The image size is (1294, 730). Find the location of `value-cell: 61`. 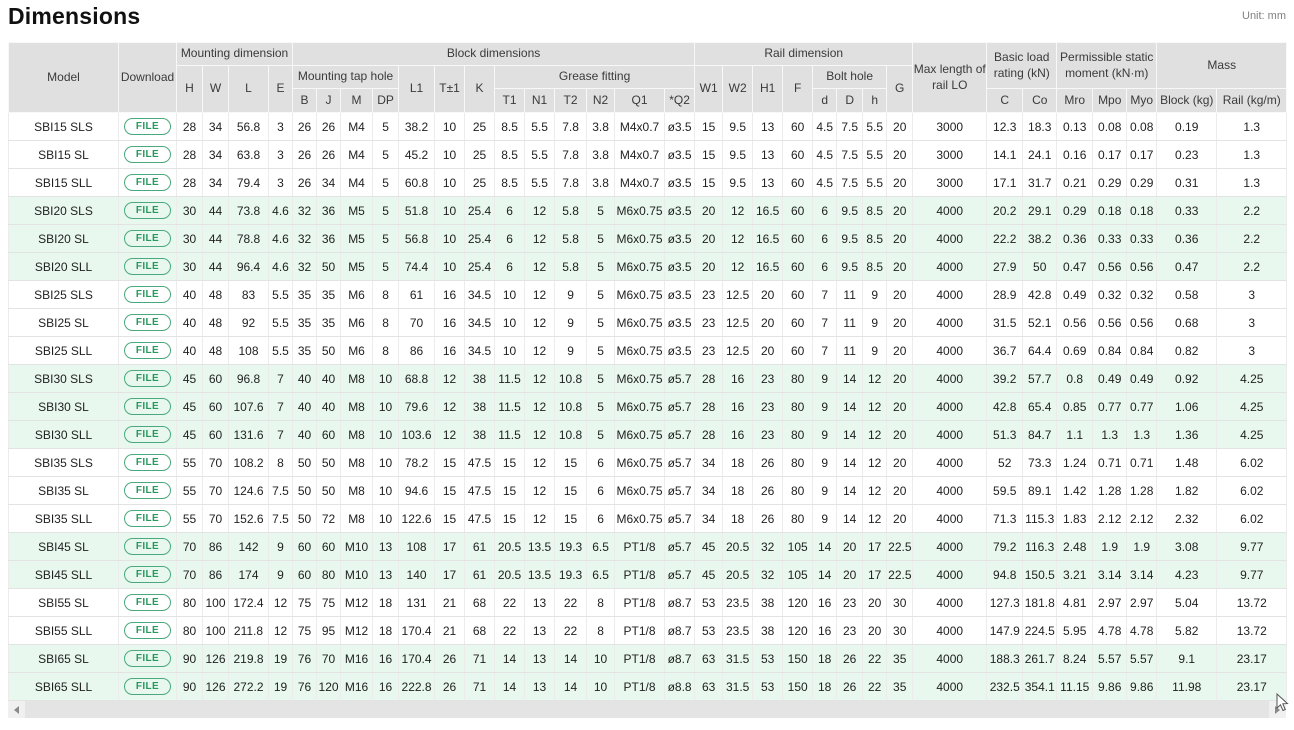

value-cell: 61 is located at coordinates (417, 294).